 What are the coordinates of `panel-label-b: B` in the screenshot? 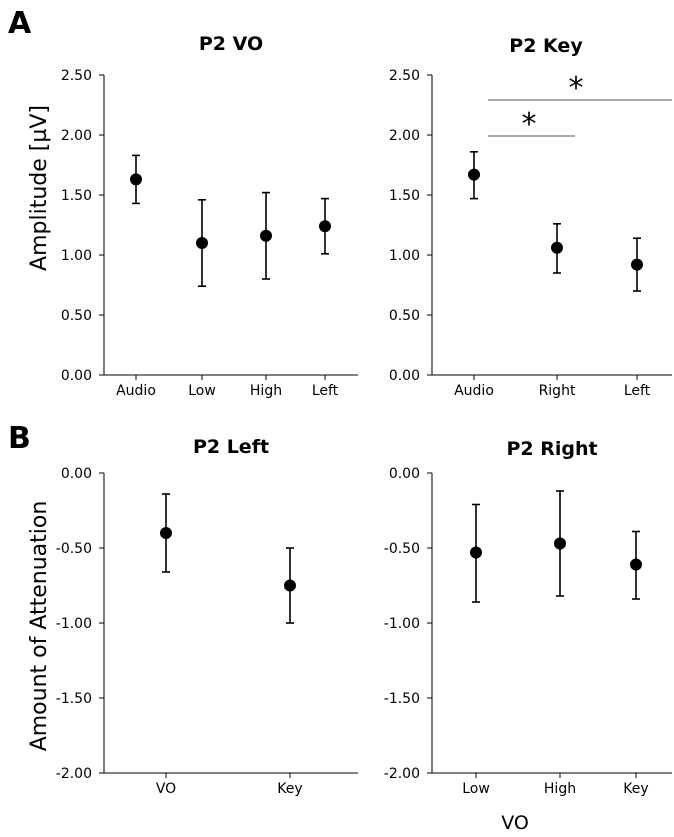 It's located at (19, 438).